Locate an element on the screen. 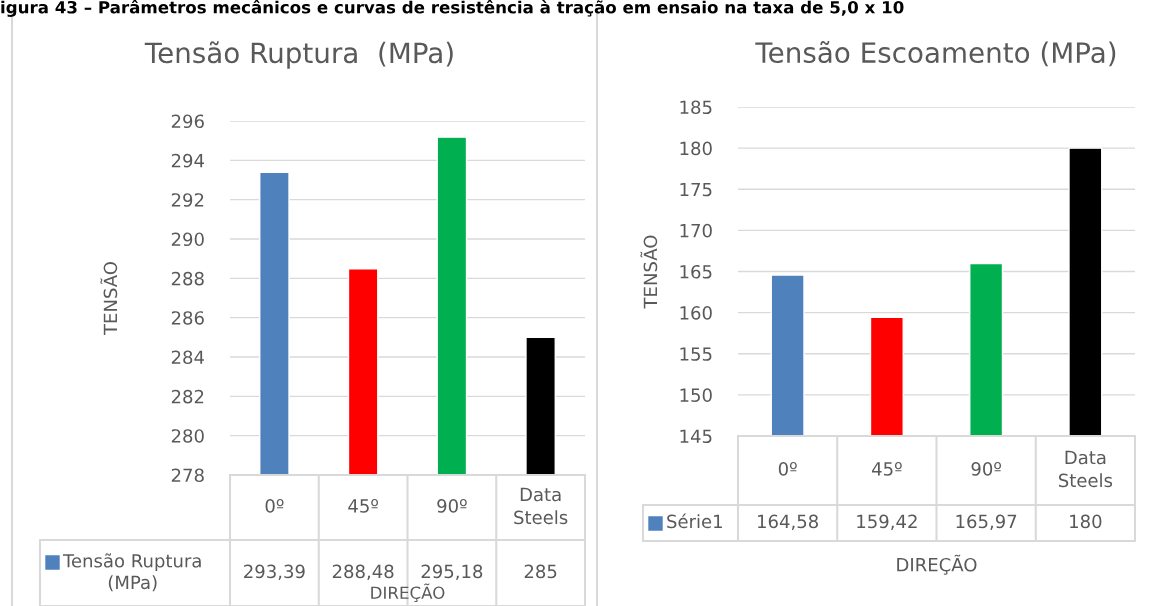 This screenshot has width=1150, height=606. legend-label: Série1 is located at coordinates (694, 521).